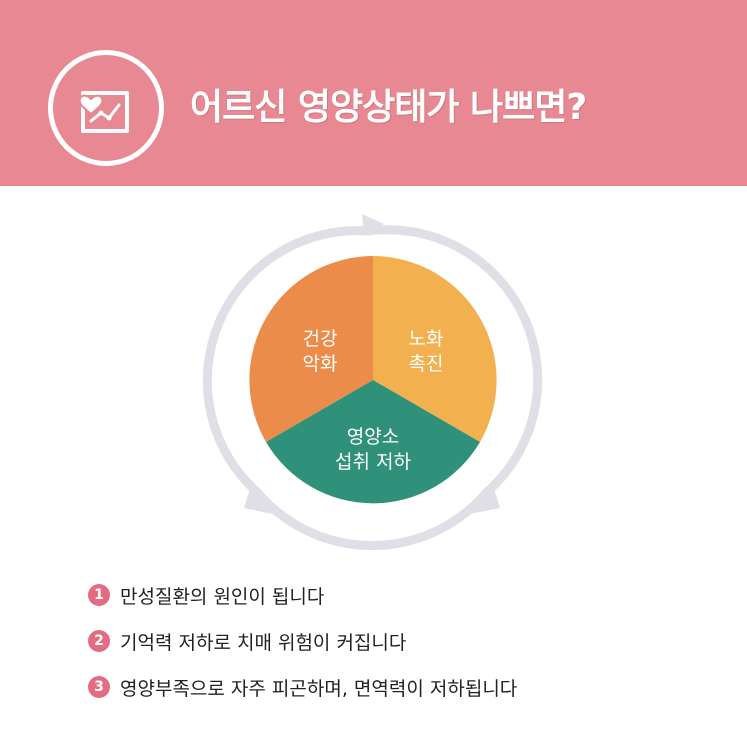 The height and width of the screenshot is (748, 747). I want to click on segment-label-nutrition-line2: 섭취 저하, so click(373, 462).